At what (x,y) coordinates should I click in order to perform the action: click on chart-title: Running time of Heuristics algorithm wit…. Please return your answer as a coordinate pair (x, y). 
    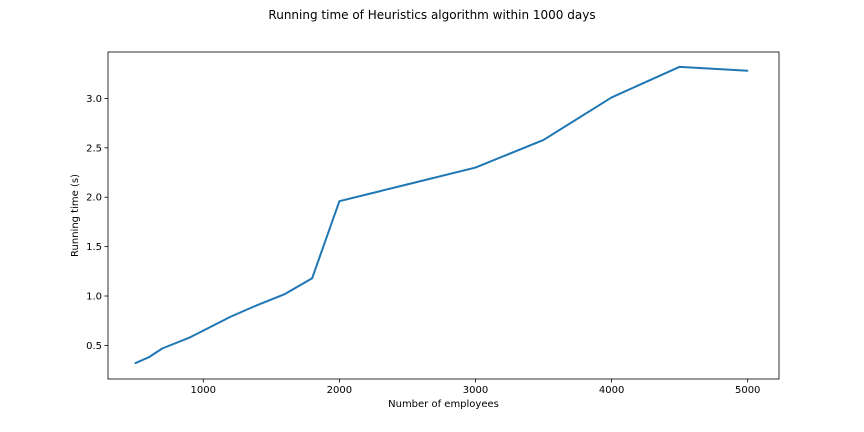
    Looking at the image, I should click on (431, 15).